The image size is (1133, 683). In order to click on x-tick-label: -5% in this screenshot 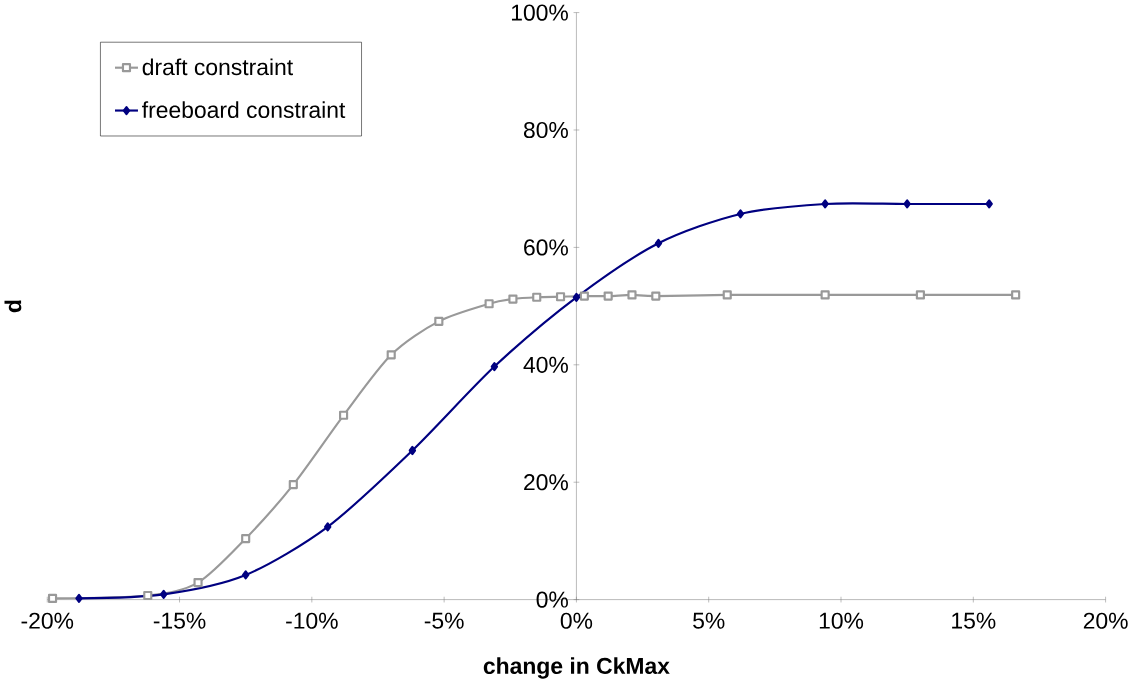, I will do `click(444, 620)`.